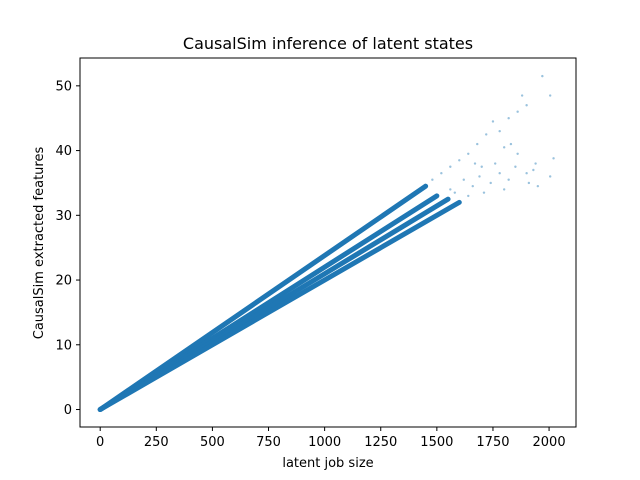 The width and height of the screenshot is (640, 480). I want to click on x-tick-label-3: 500, so click(212, 442).